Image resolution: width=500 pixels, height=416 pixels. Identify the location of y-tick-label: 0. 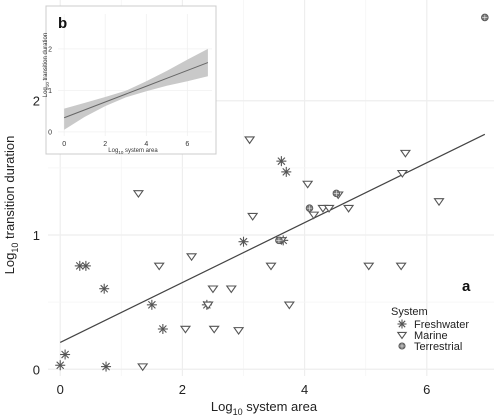
(36, 369).